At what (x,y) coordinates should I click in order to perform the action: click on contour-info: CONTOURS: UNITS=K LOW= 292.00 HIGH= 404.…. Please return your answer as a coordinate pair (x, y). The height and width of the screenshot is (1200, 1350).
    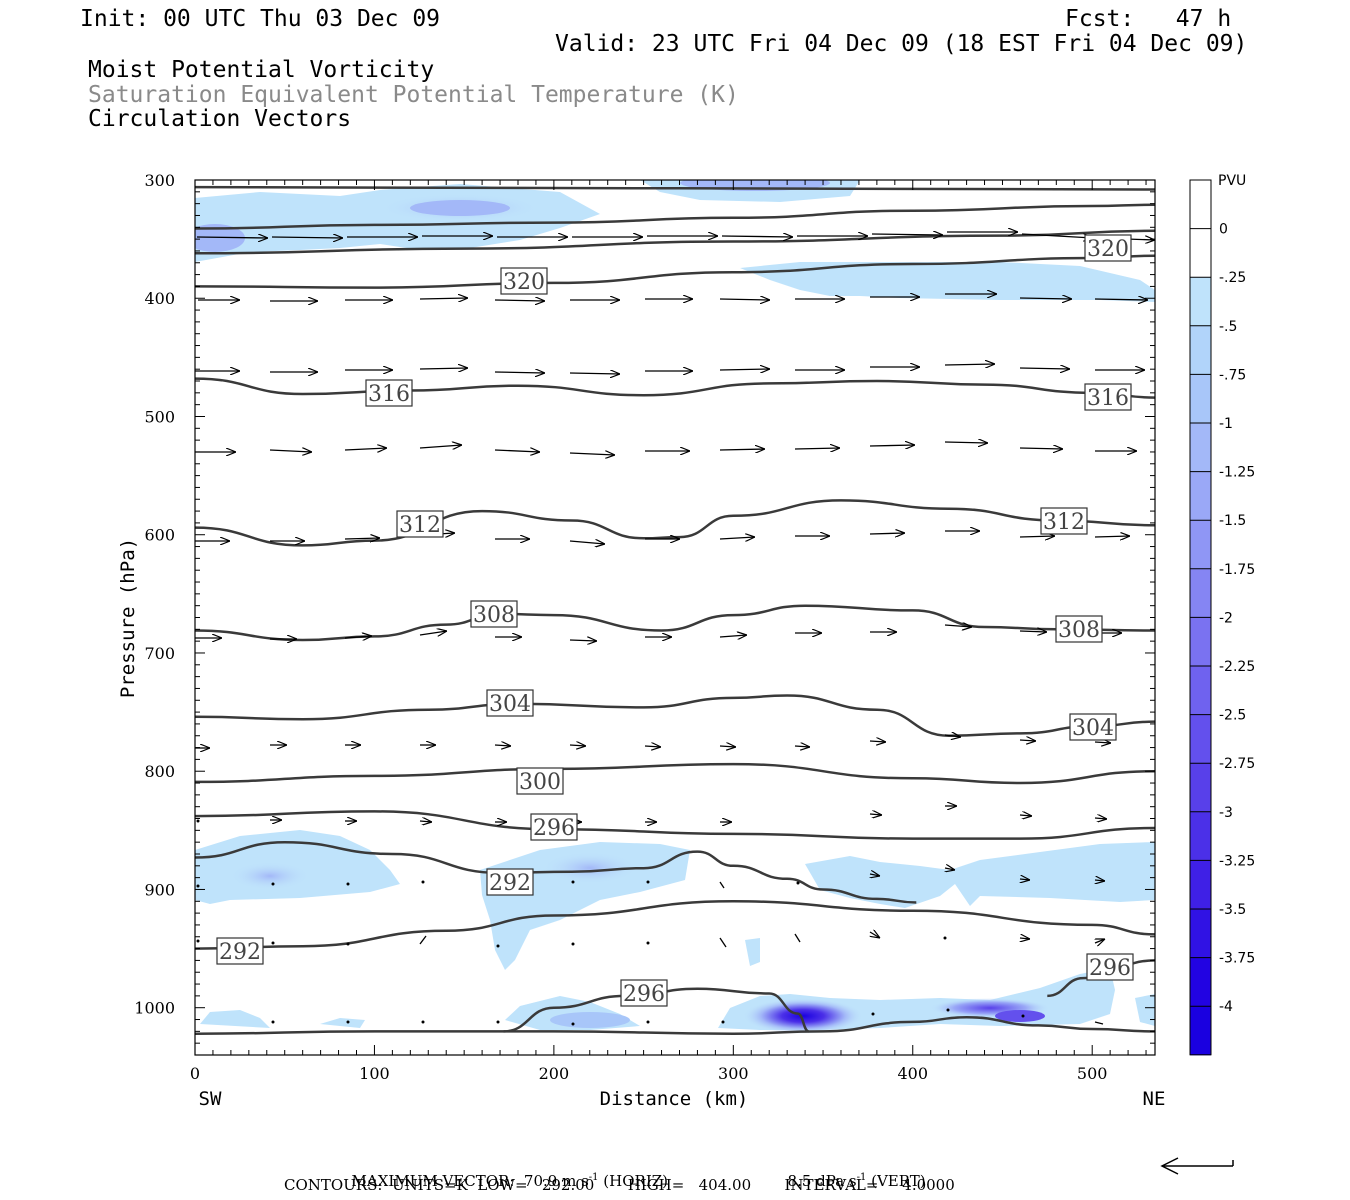
    Looking at the image, I should click on (619, 1185).